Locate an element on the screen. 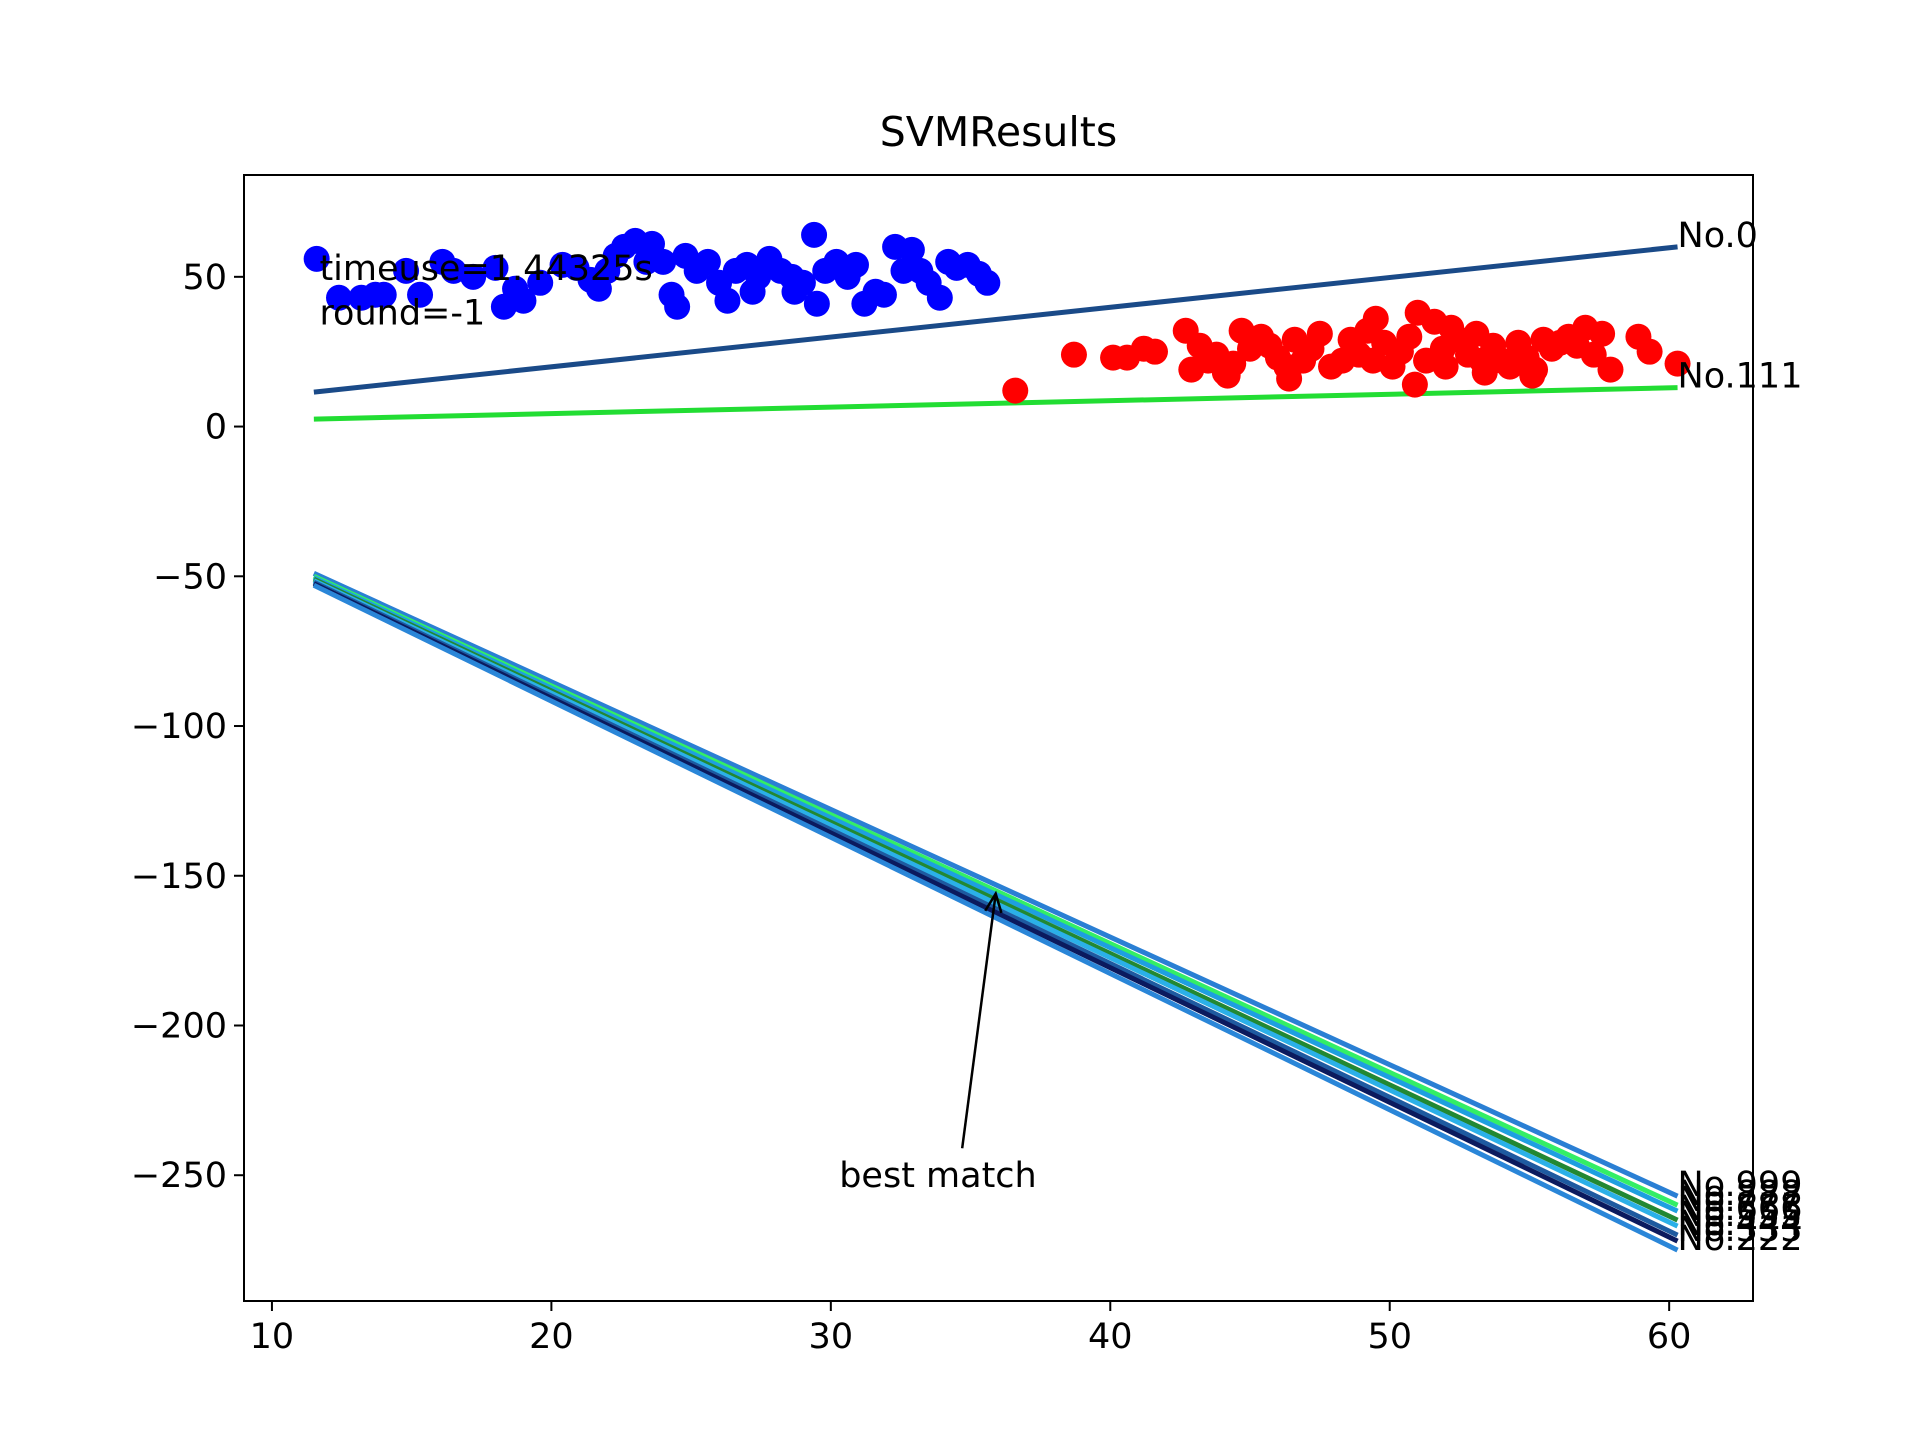  points-layer is located at coordinates (997, 312).